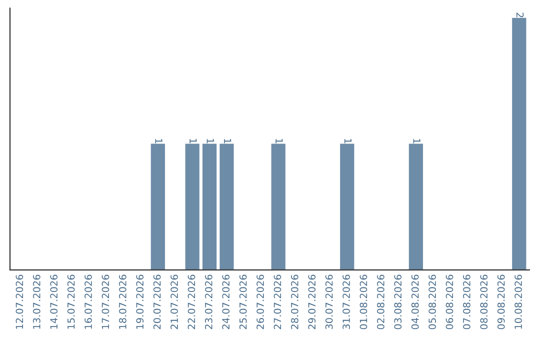  I want to click on x-tick-label: 03.08.2026, so click(398, 302).